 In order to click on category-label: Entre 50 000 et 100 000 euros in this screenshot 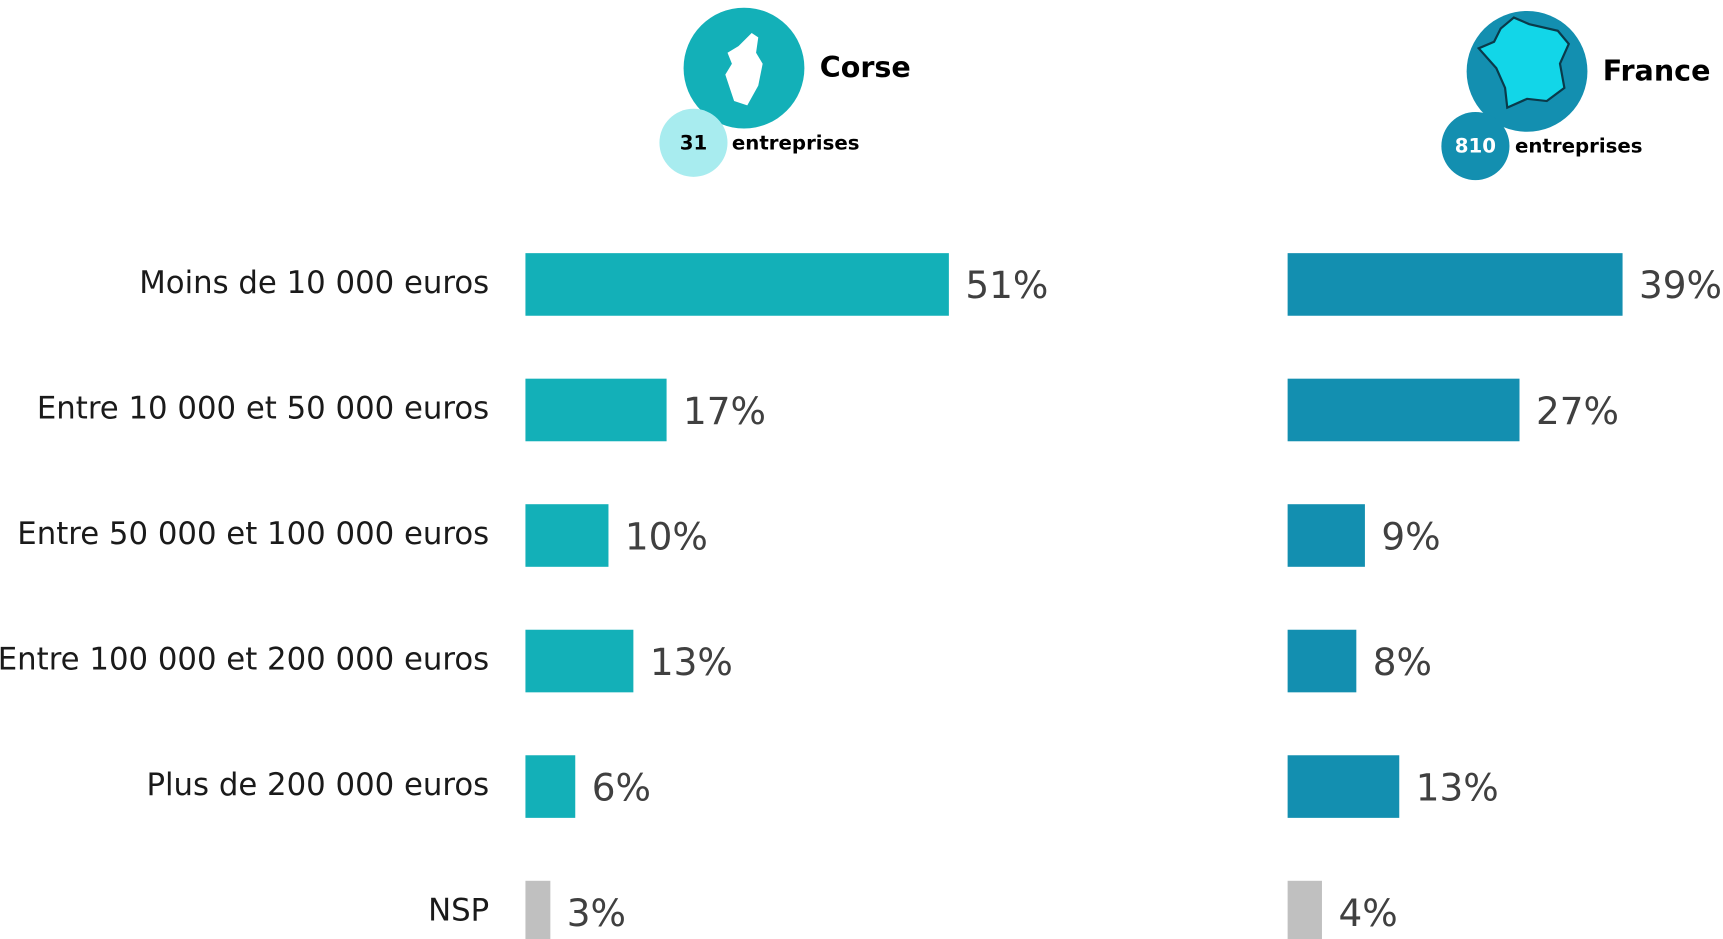, I will do `click(253, 534)`.